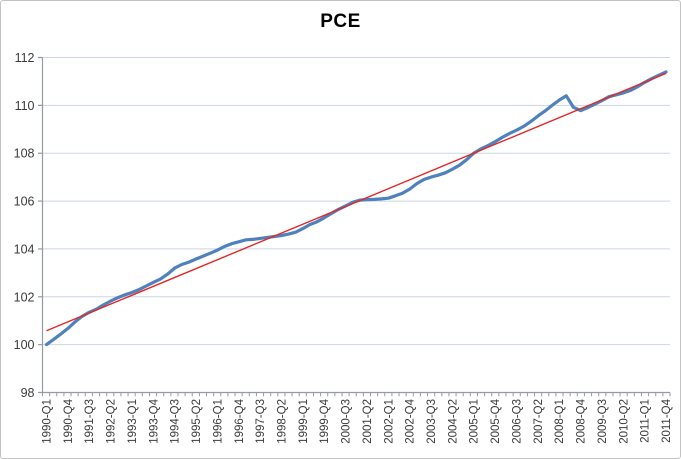 The image size is (681, 459). I want to click on x-tick-label: 2008-Q1, so click(560, 421).